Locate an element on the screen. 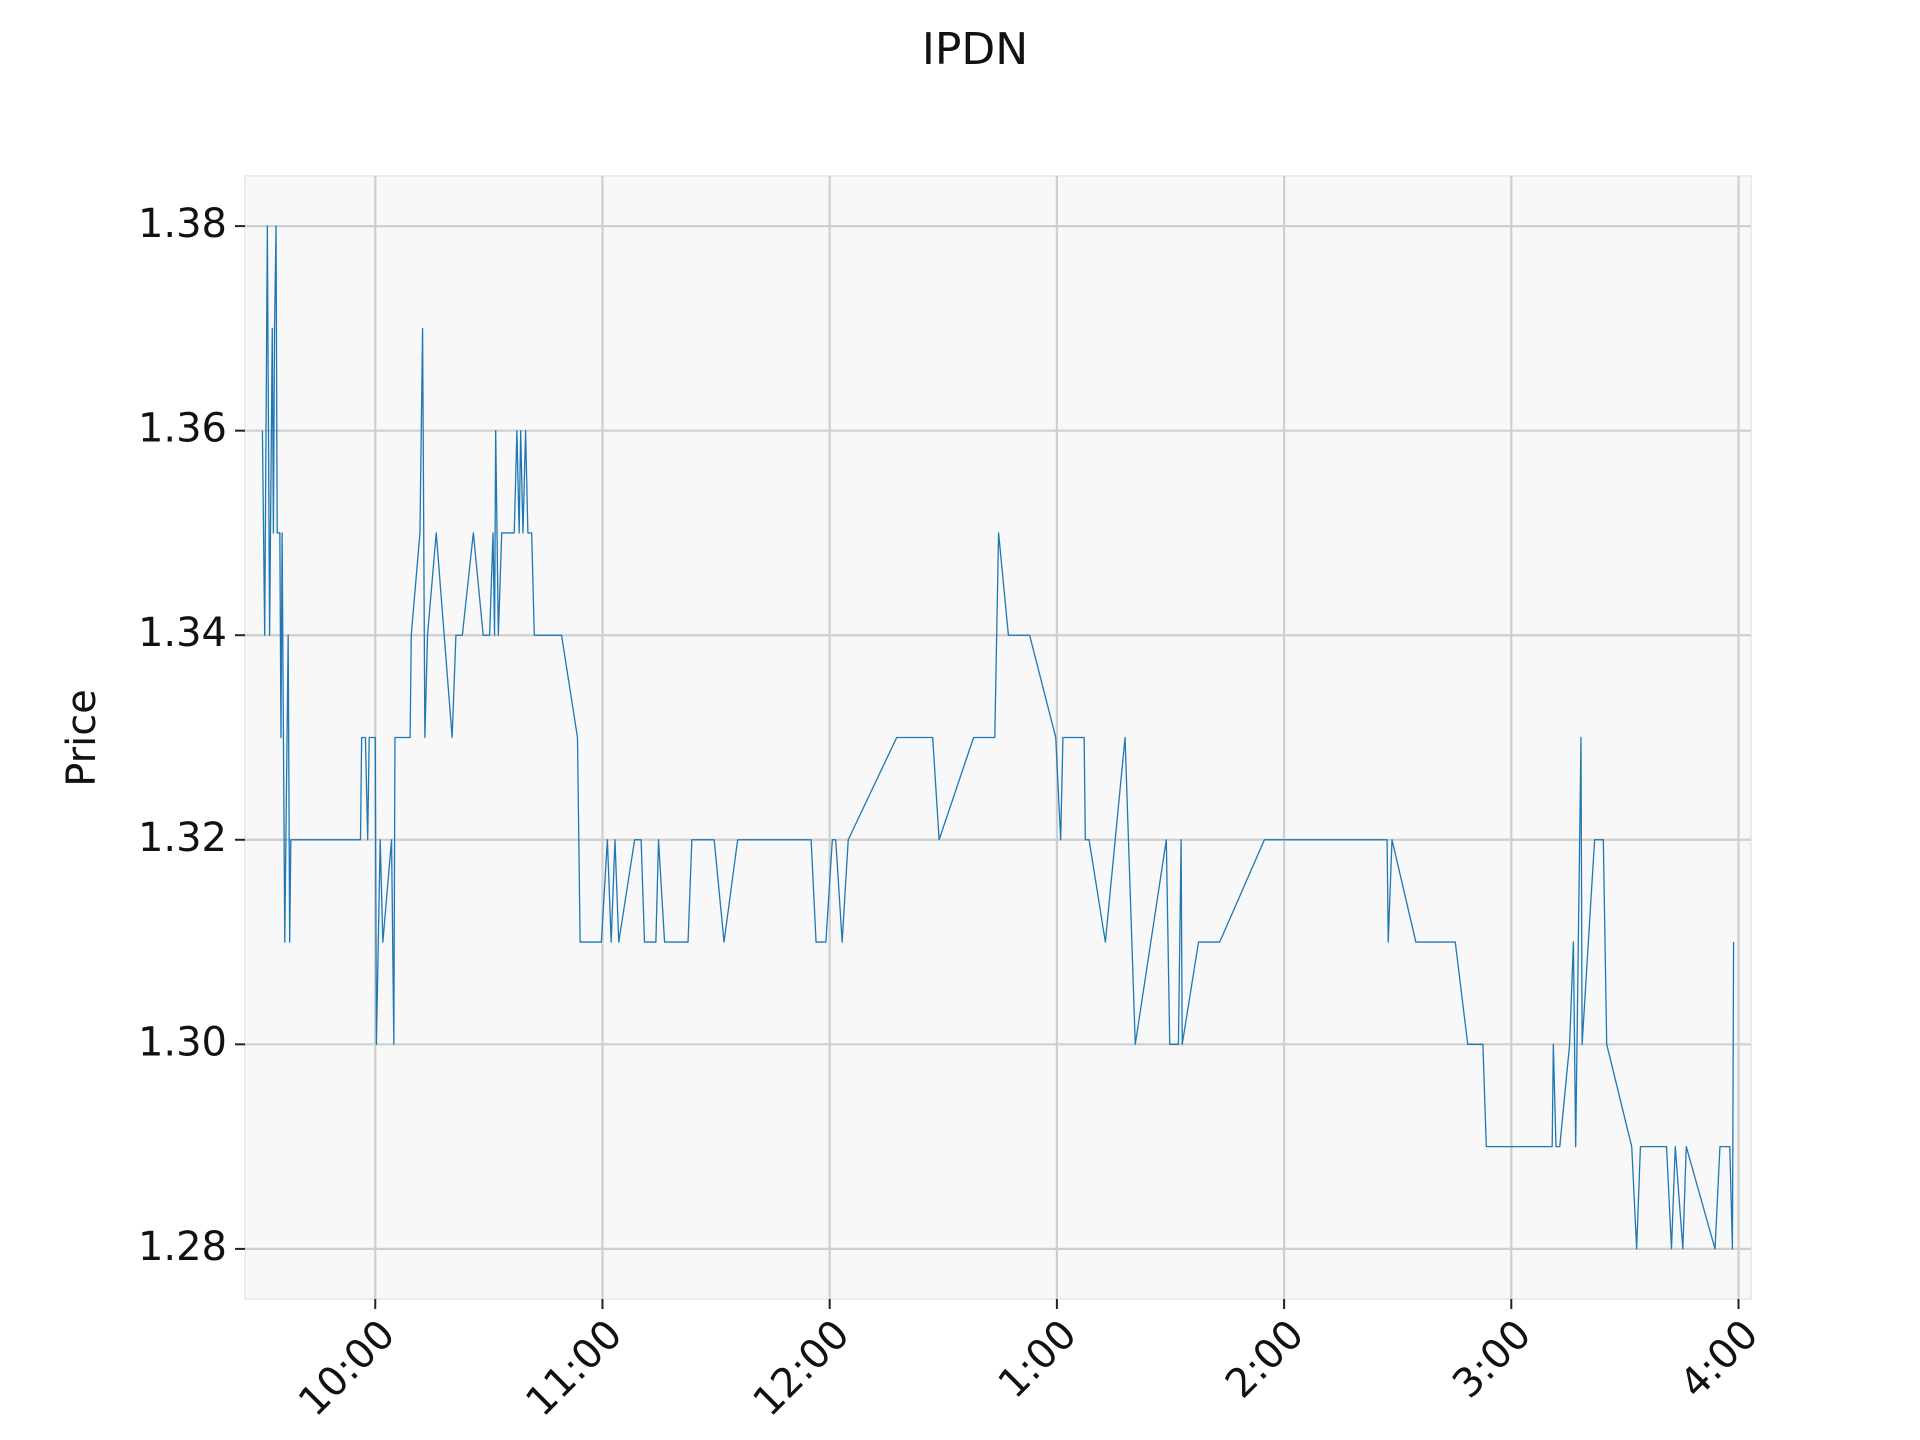 Image resolution: width=1920 pixels, height=1440 pixels. x-tick-label: 4:00 is located at coordinates (1719, 1359).